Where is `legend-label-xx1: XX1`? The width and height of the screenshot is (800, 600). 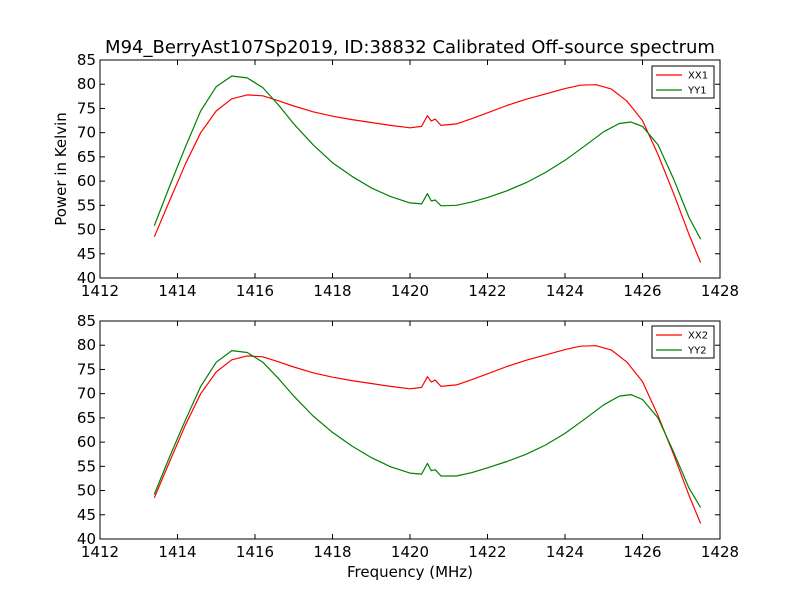 legend-label-xx1: XX1 is located at coordinates (698, 76).